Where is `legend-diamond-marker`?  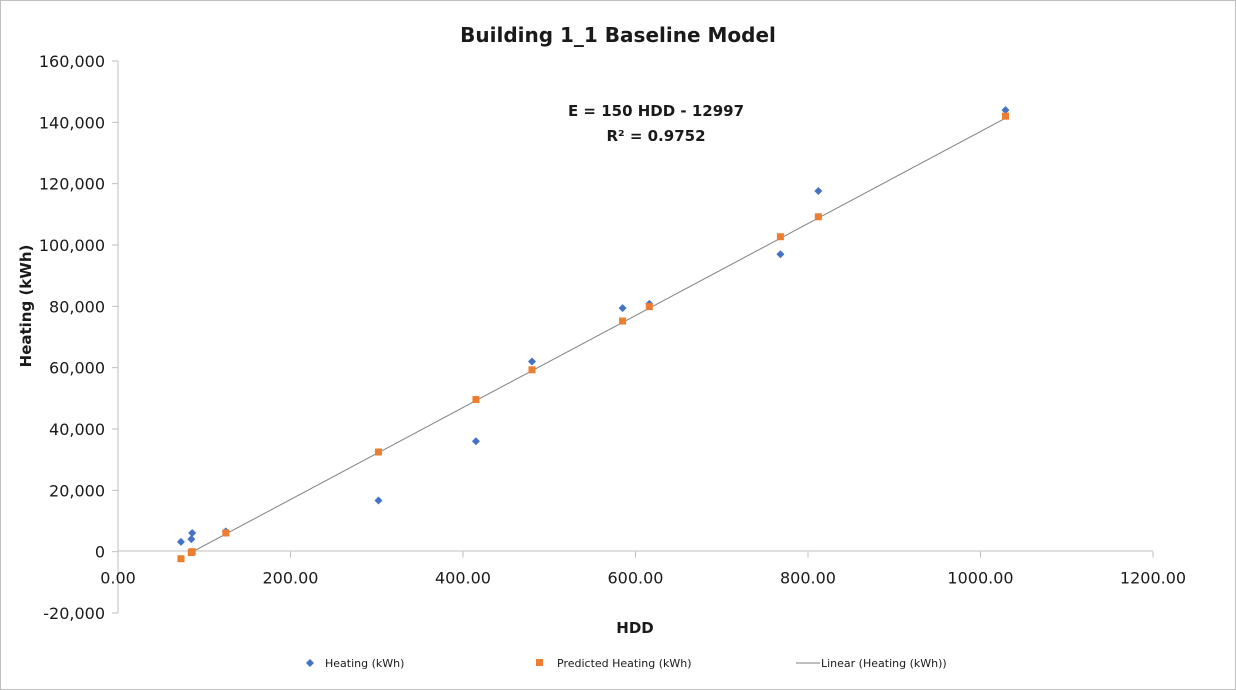 legend-diamond-marker is located at coordinates (310, 663).